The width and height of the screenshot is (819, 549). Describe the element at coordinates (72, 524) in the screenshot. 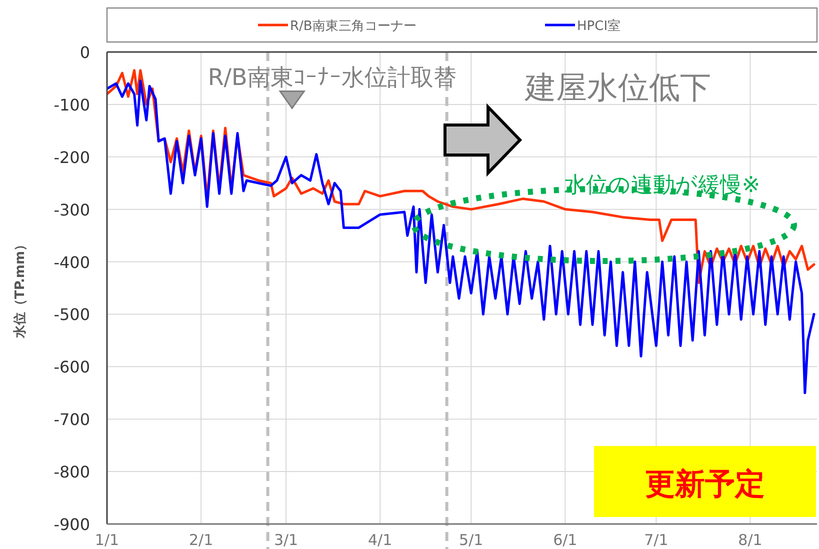

I see `y-tick-label: -900` at that location.